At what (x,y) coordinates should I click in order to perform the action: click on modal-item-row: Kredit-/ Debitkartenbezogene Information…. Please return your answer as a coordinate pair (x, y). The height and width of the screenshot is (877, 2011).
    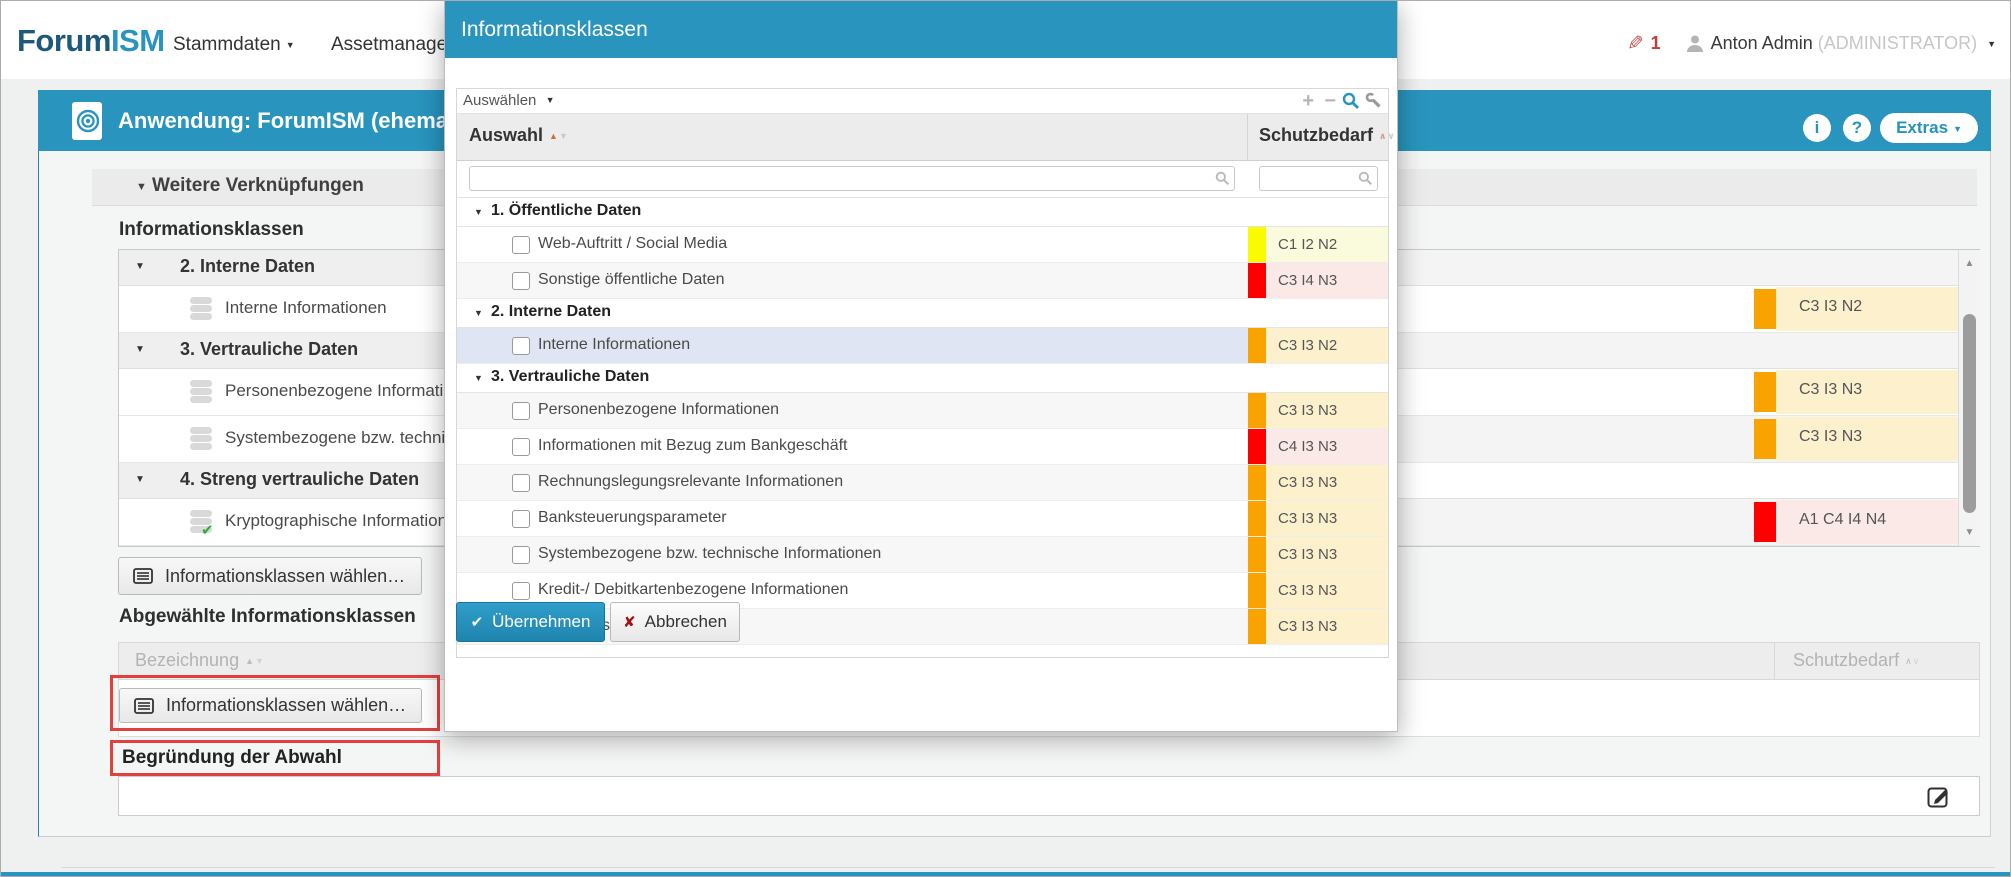
    Looking at the image, I should click on (922, 591).